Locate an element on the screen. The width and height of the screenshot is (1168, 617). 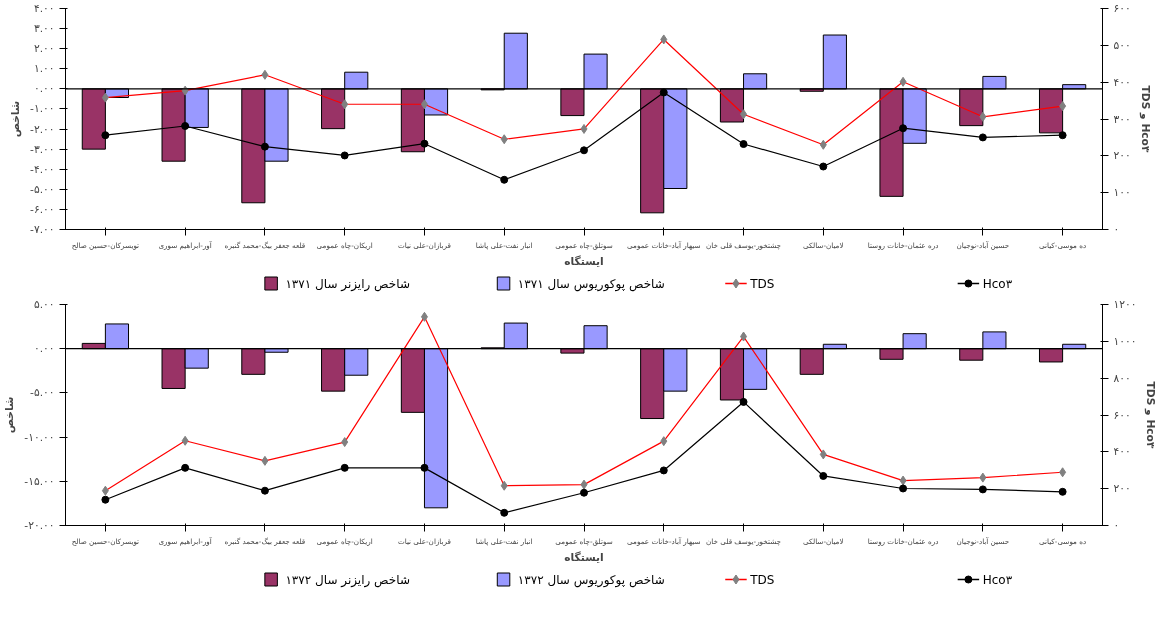
y-tick-label: -۴.۰۰ is located at coordinates (42, 169).